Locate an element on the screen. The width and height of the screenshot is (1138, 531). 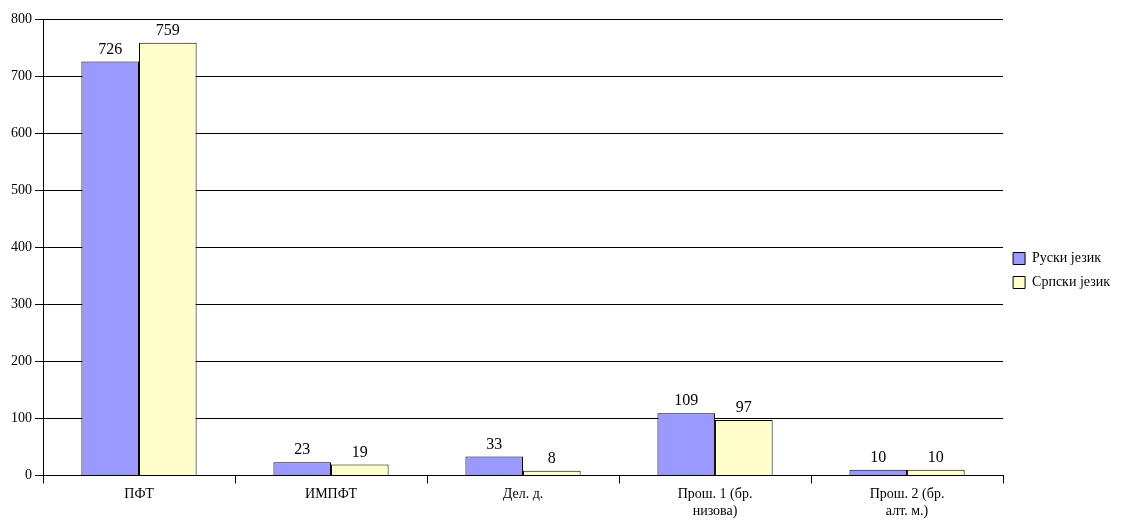
x-tick-label: Дел. д. is located at coordinates (523, 494).